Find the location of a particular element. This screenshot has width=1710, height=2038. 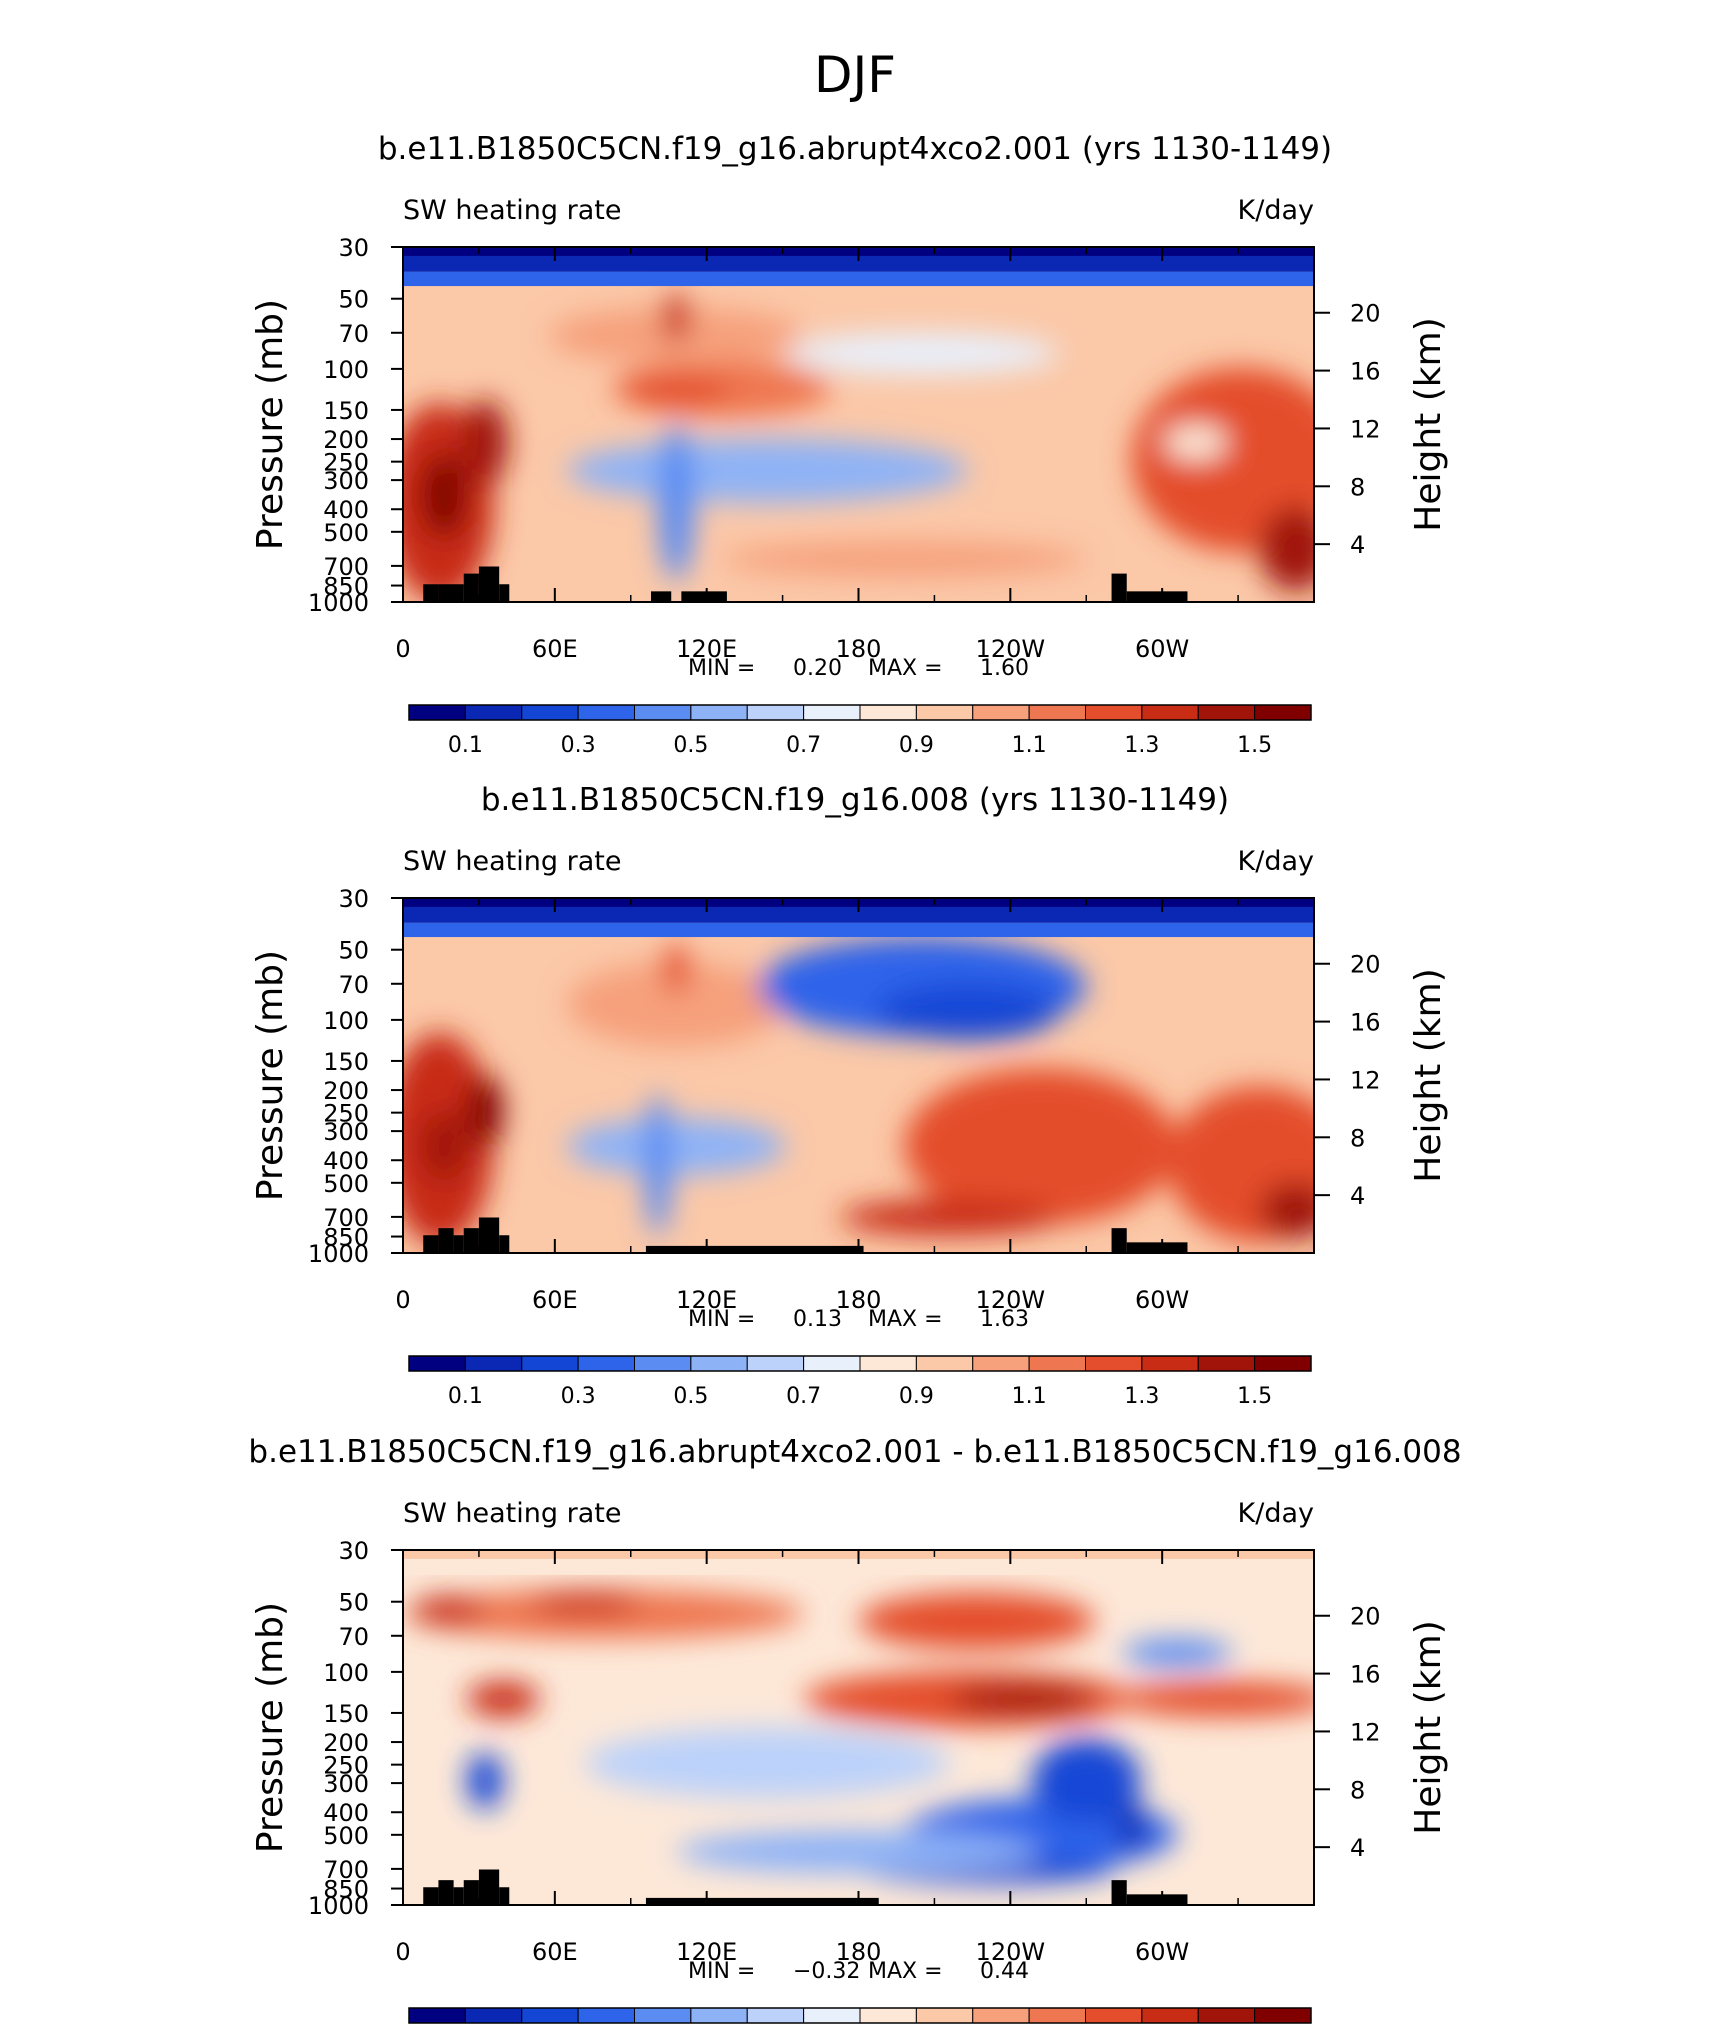

figure-title: DJF is located at coordinates (855, 75).